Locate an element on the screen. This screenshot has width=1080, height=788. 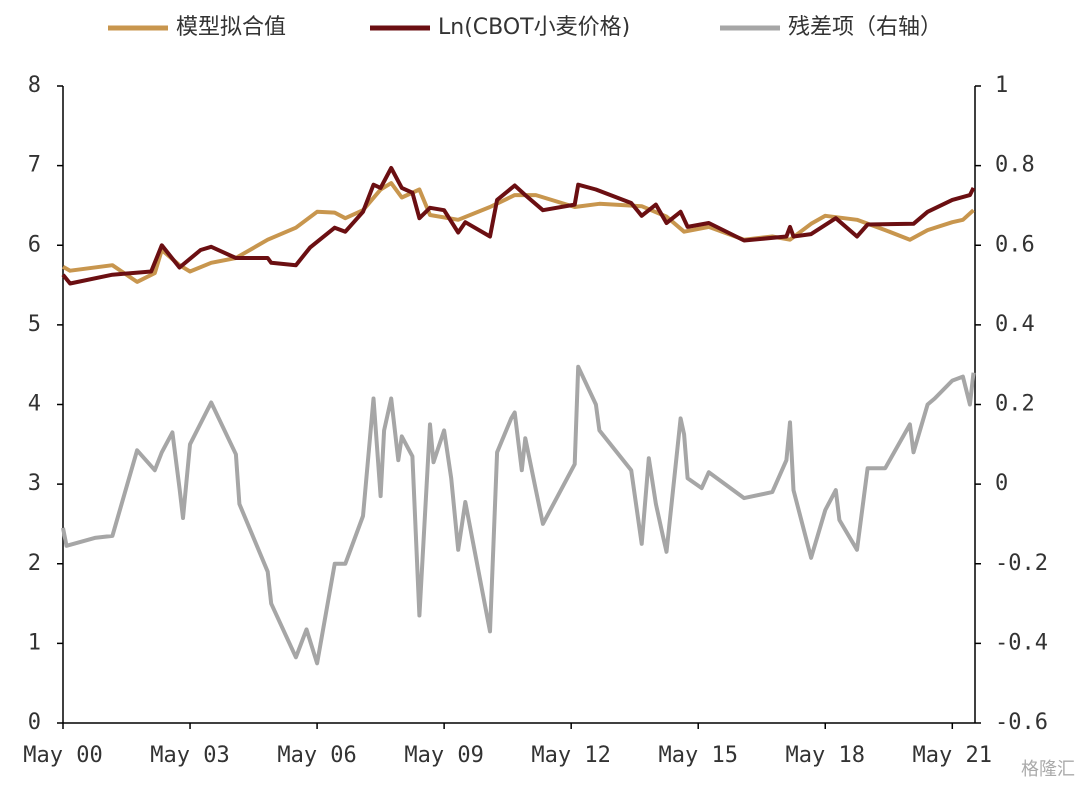
x-tick-label: May 15 is located at coordinates (697, 755).